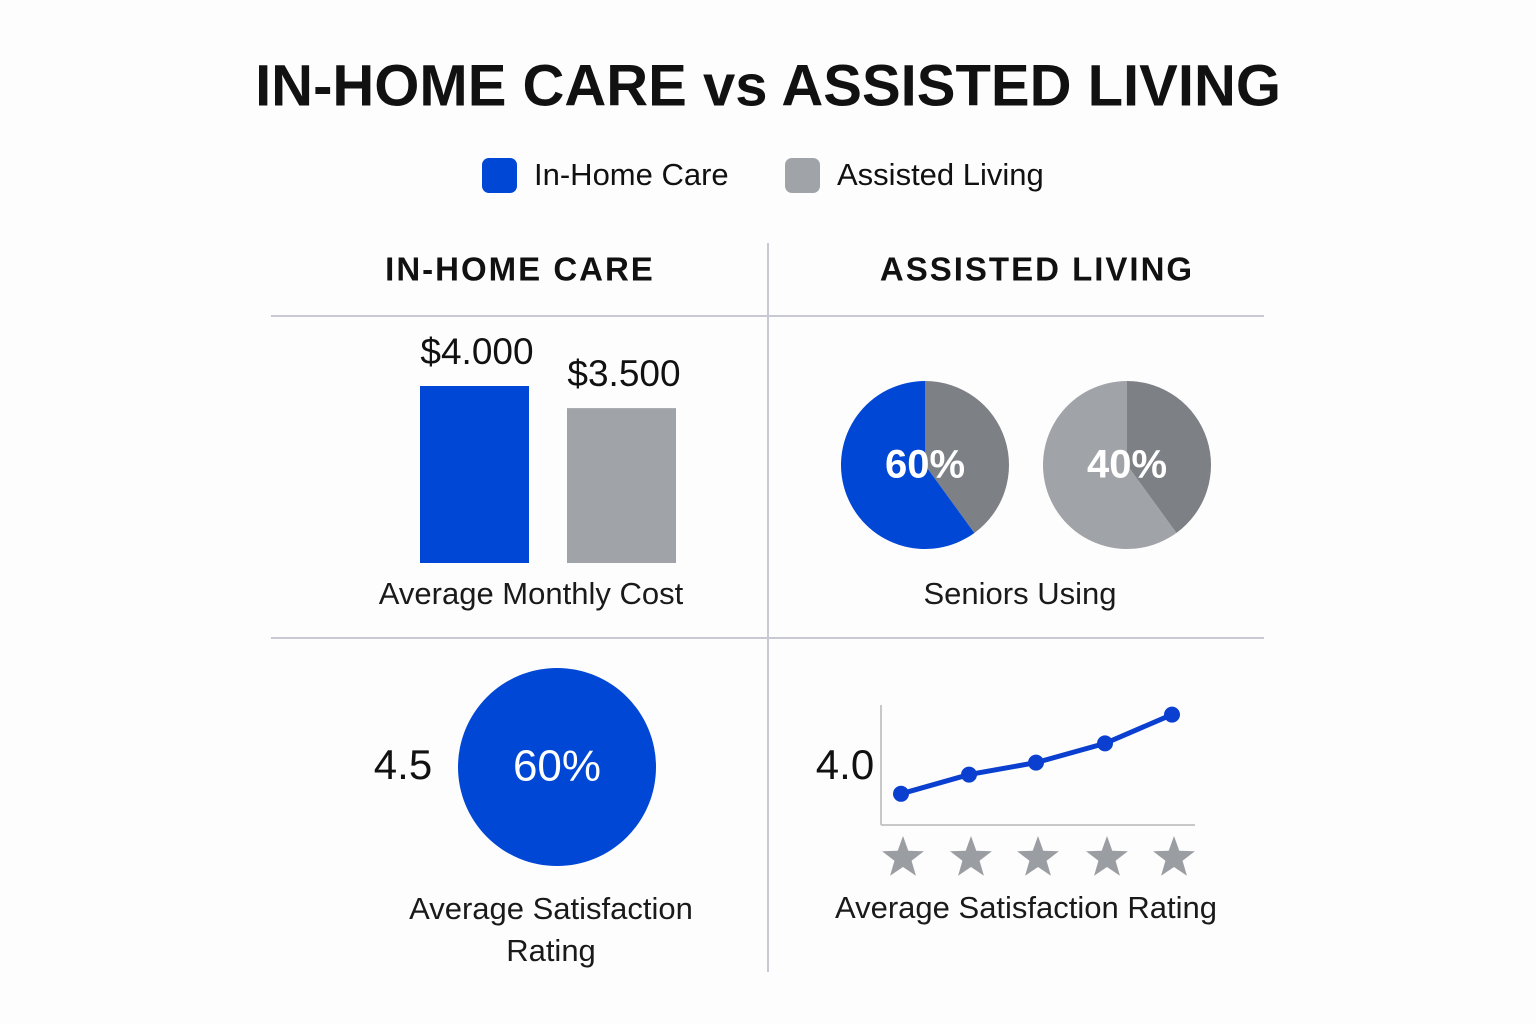 The image size is (1536, 1024). Describe the element at coordinates (940, 174) in the screenshot. I see `legend-label: Assisted Living` at that location.